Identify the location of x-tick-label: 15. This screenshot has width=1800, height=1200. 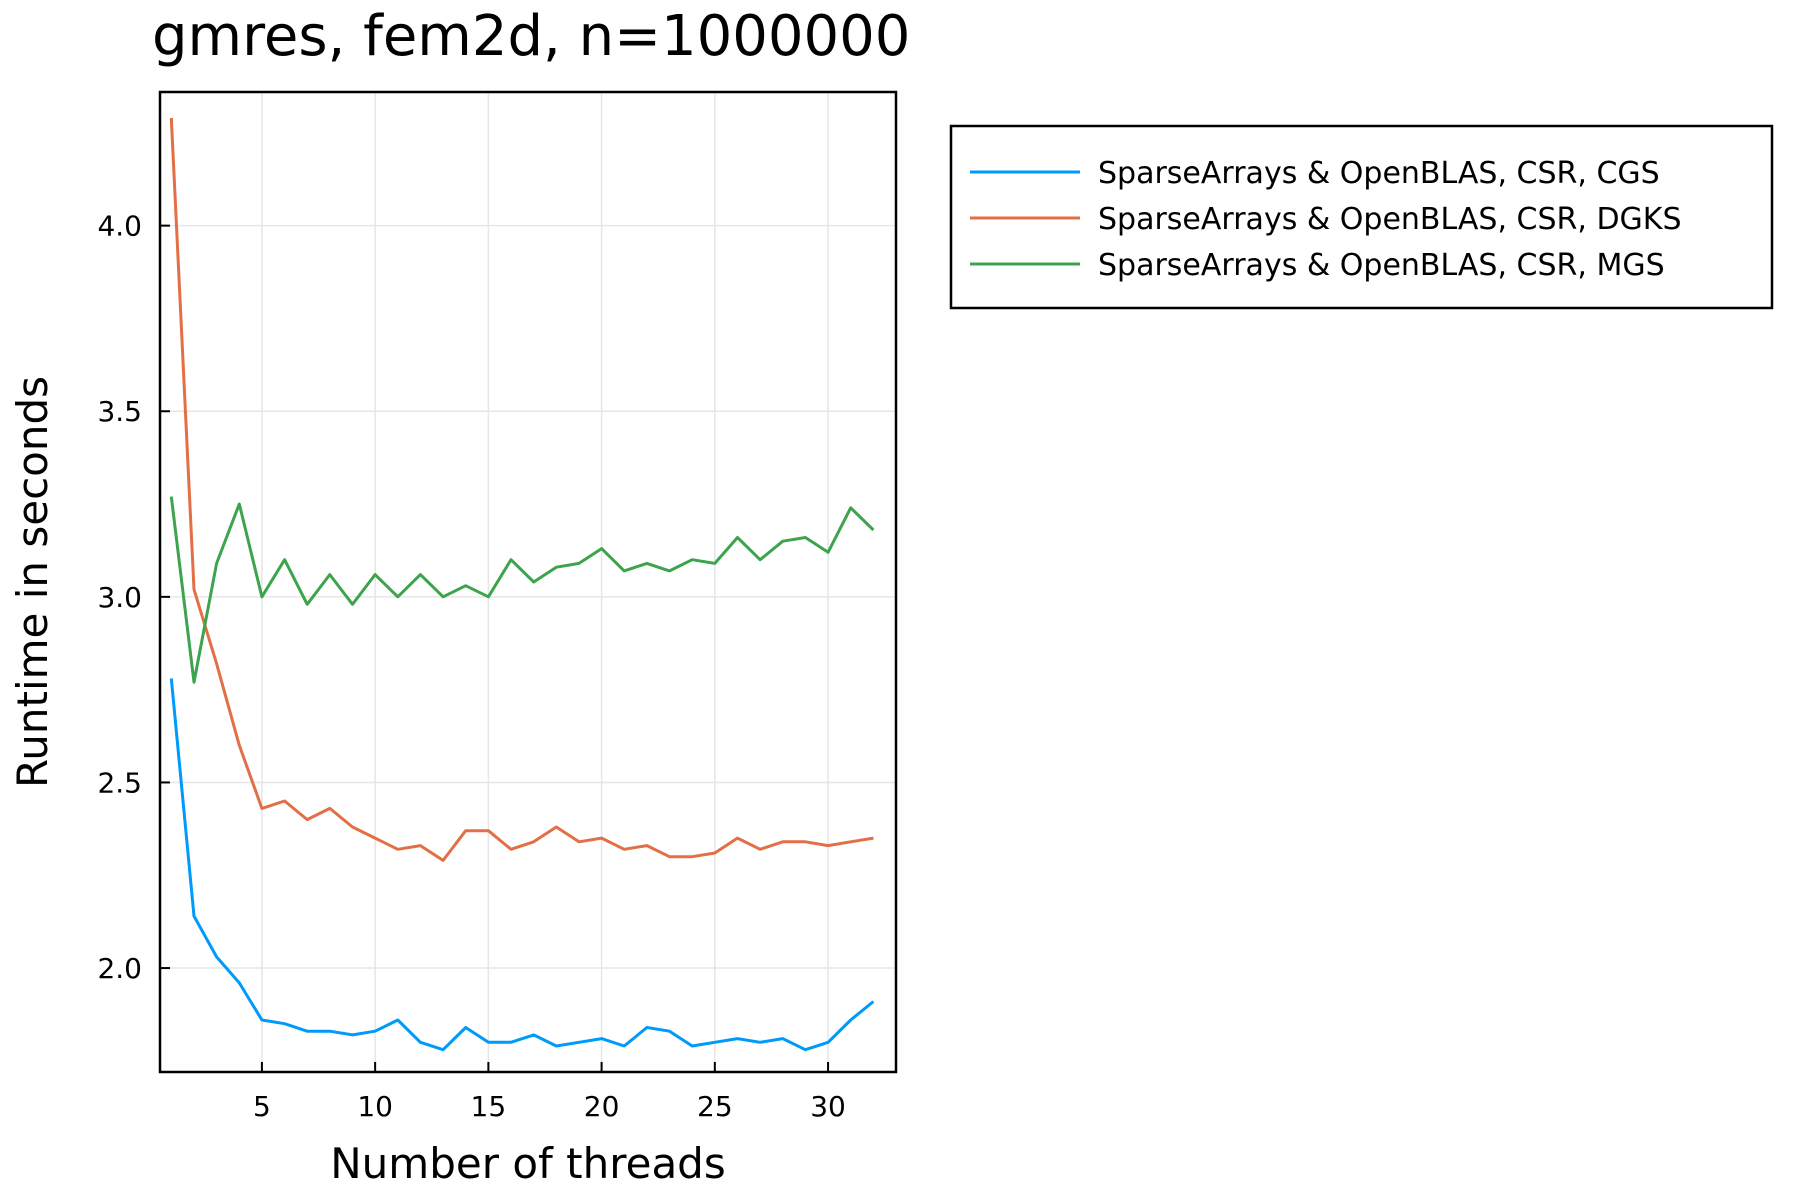
(489, 1106).